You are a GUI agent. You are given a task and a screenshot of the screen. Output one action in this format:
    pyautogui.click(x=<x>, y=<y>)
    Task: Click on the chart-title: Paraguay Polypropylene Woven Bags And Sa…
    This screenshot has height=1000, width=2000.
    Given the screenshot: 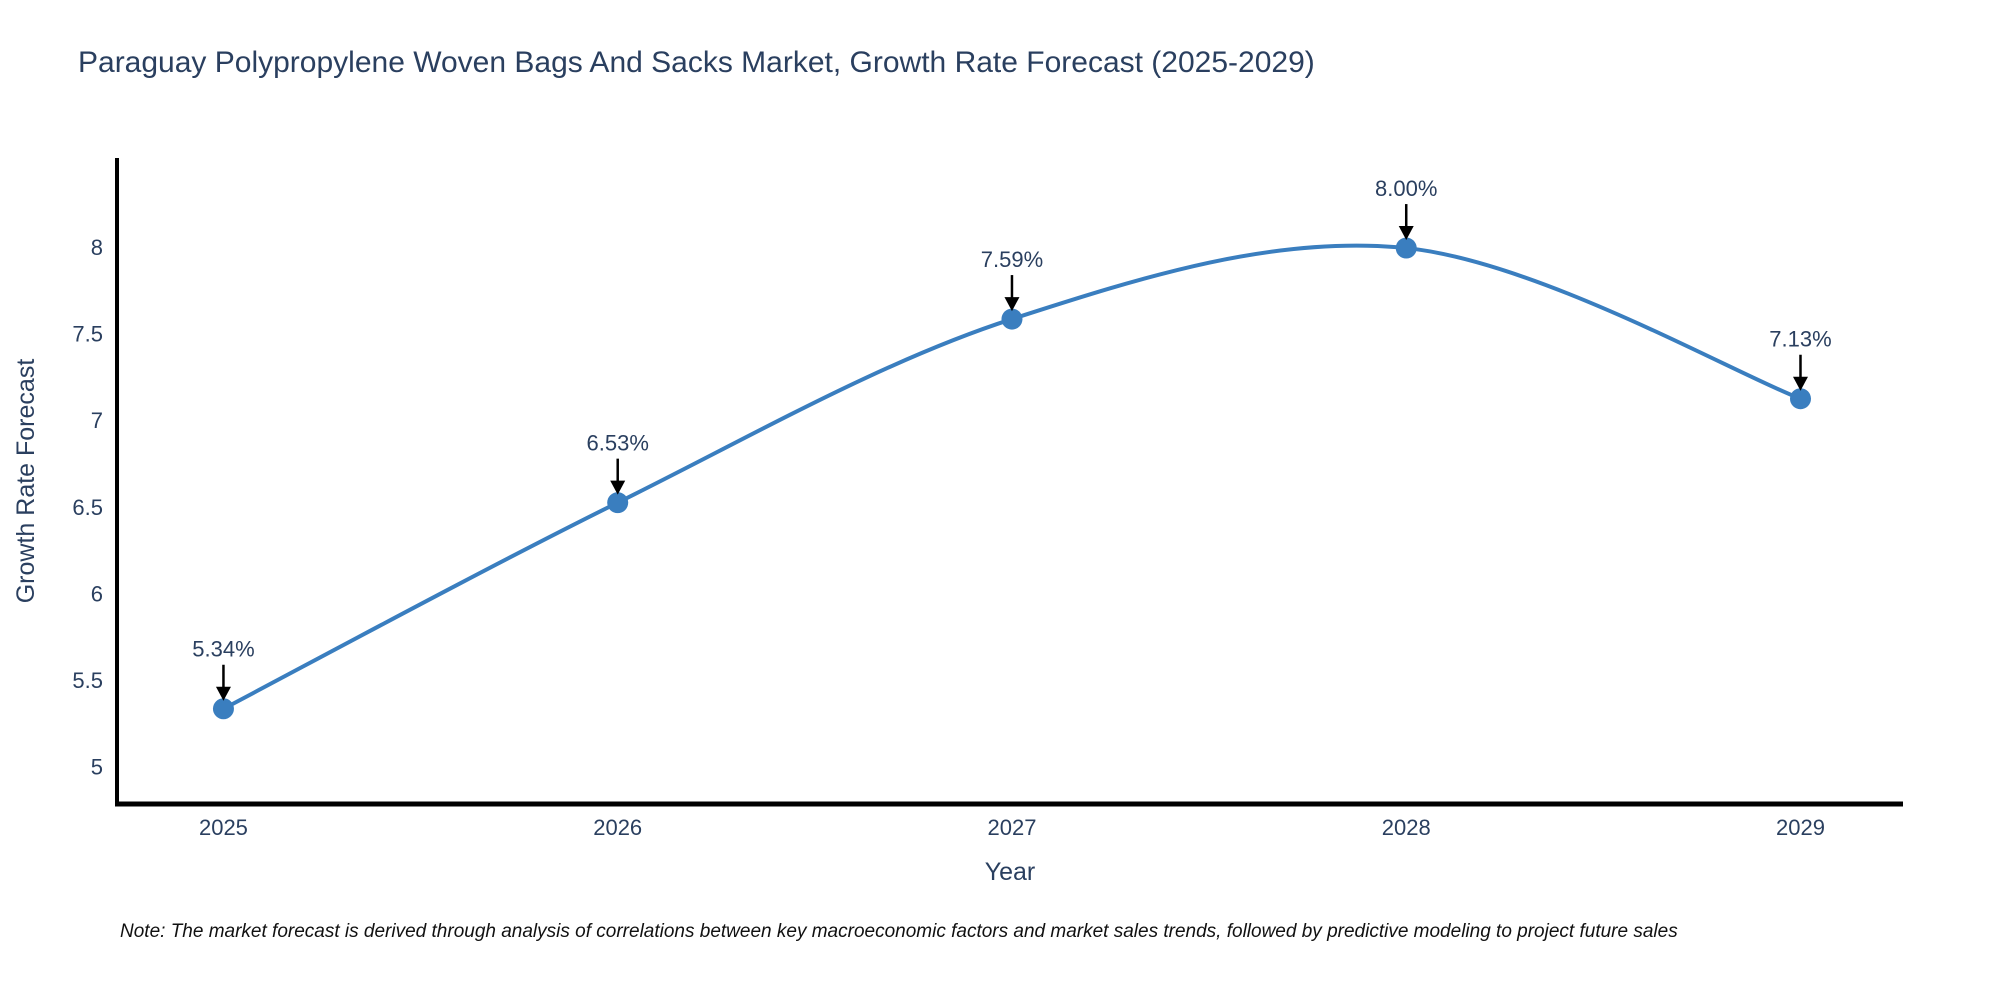 What is the action you would take?
    pyautogui.click(x=696, y=62)
    